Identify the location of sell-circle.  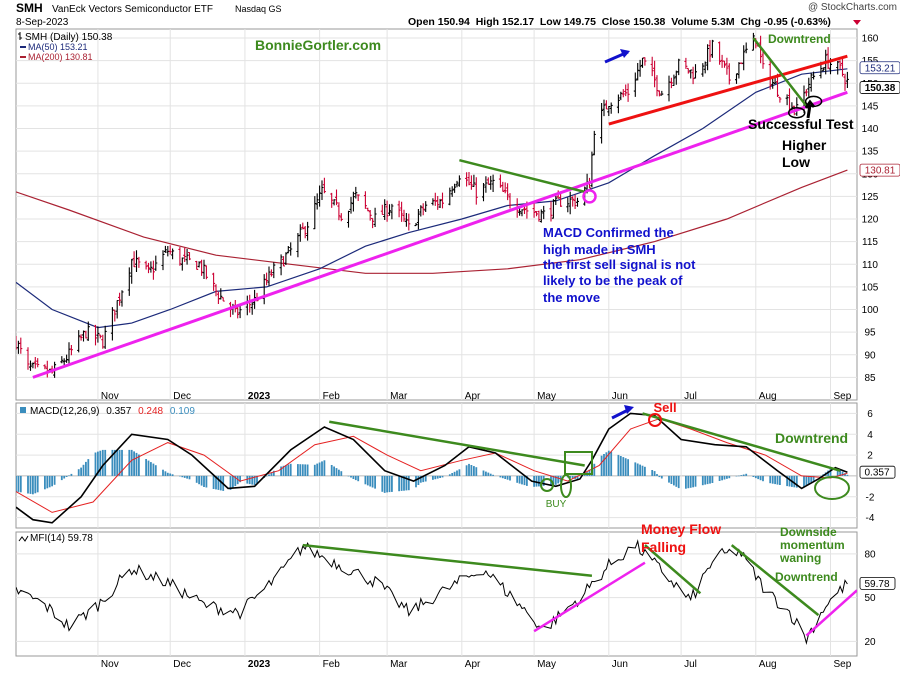
(655, 420).